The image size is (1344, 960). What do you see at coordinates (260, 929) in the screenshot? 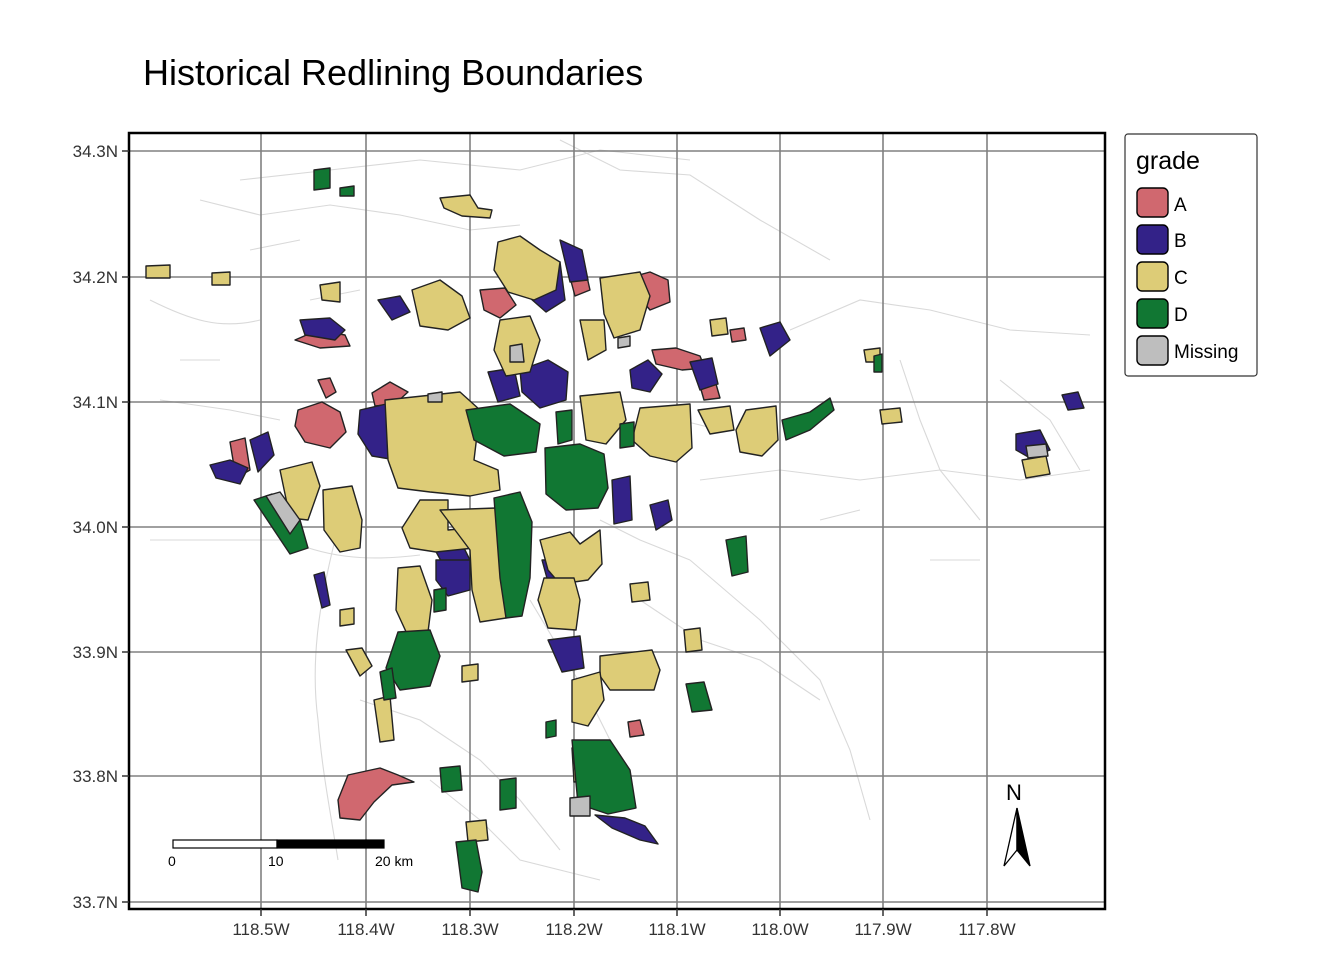
I see `x-tick-label: 118.5W` at bounding box center [260, 929].